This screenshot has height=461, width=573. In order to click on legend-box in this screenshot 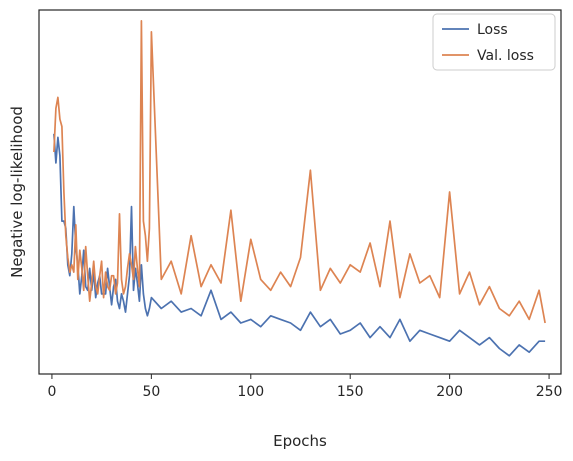, I will do `click(494, 42)`.